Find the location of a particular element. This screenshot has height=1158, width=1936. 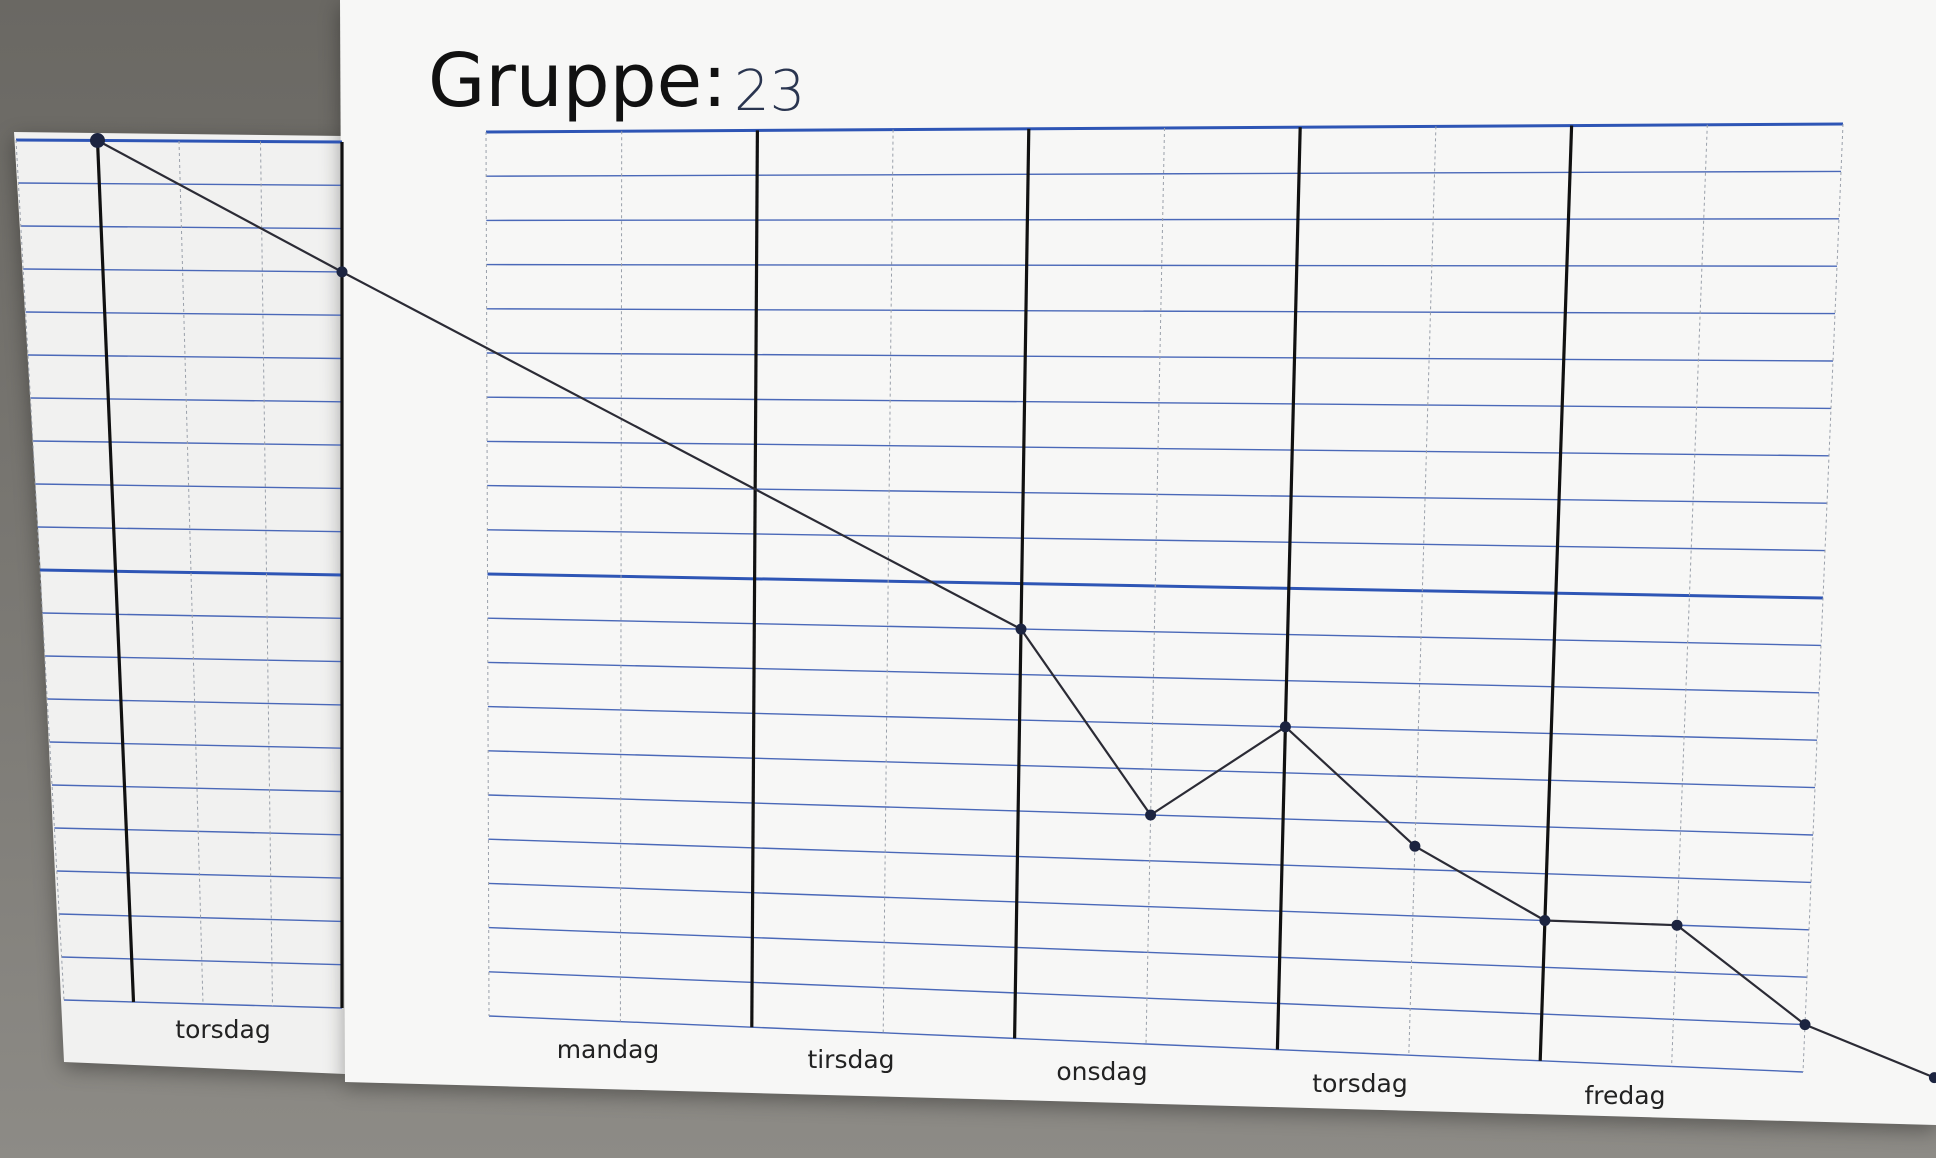

previous-week-grid is located at coordinates (179, 573).